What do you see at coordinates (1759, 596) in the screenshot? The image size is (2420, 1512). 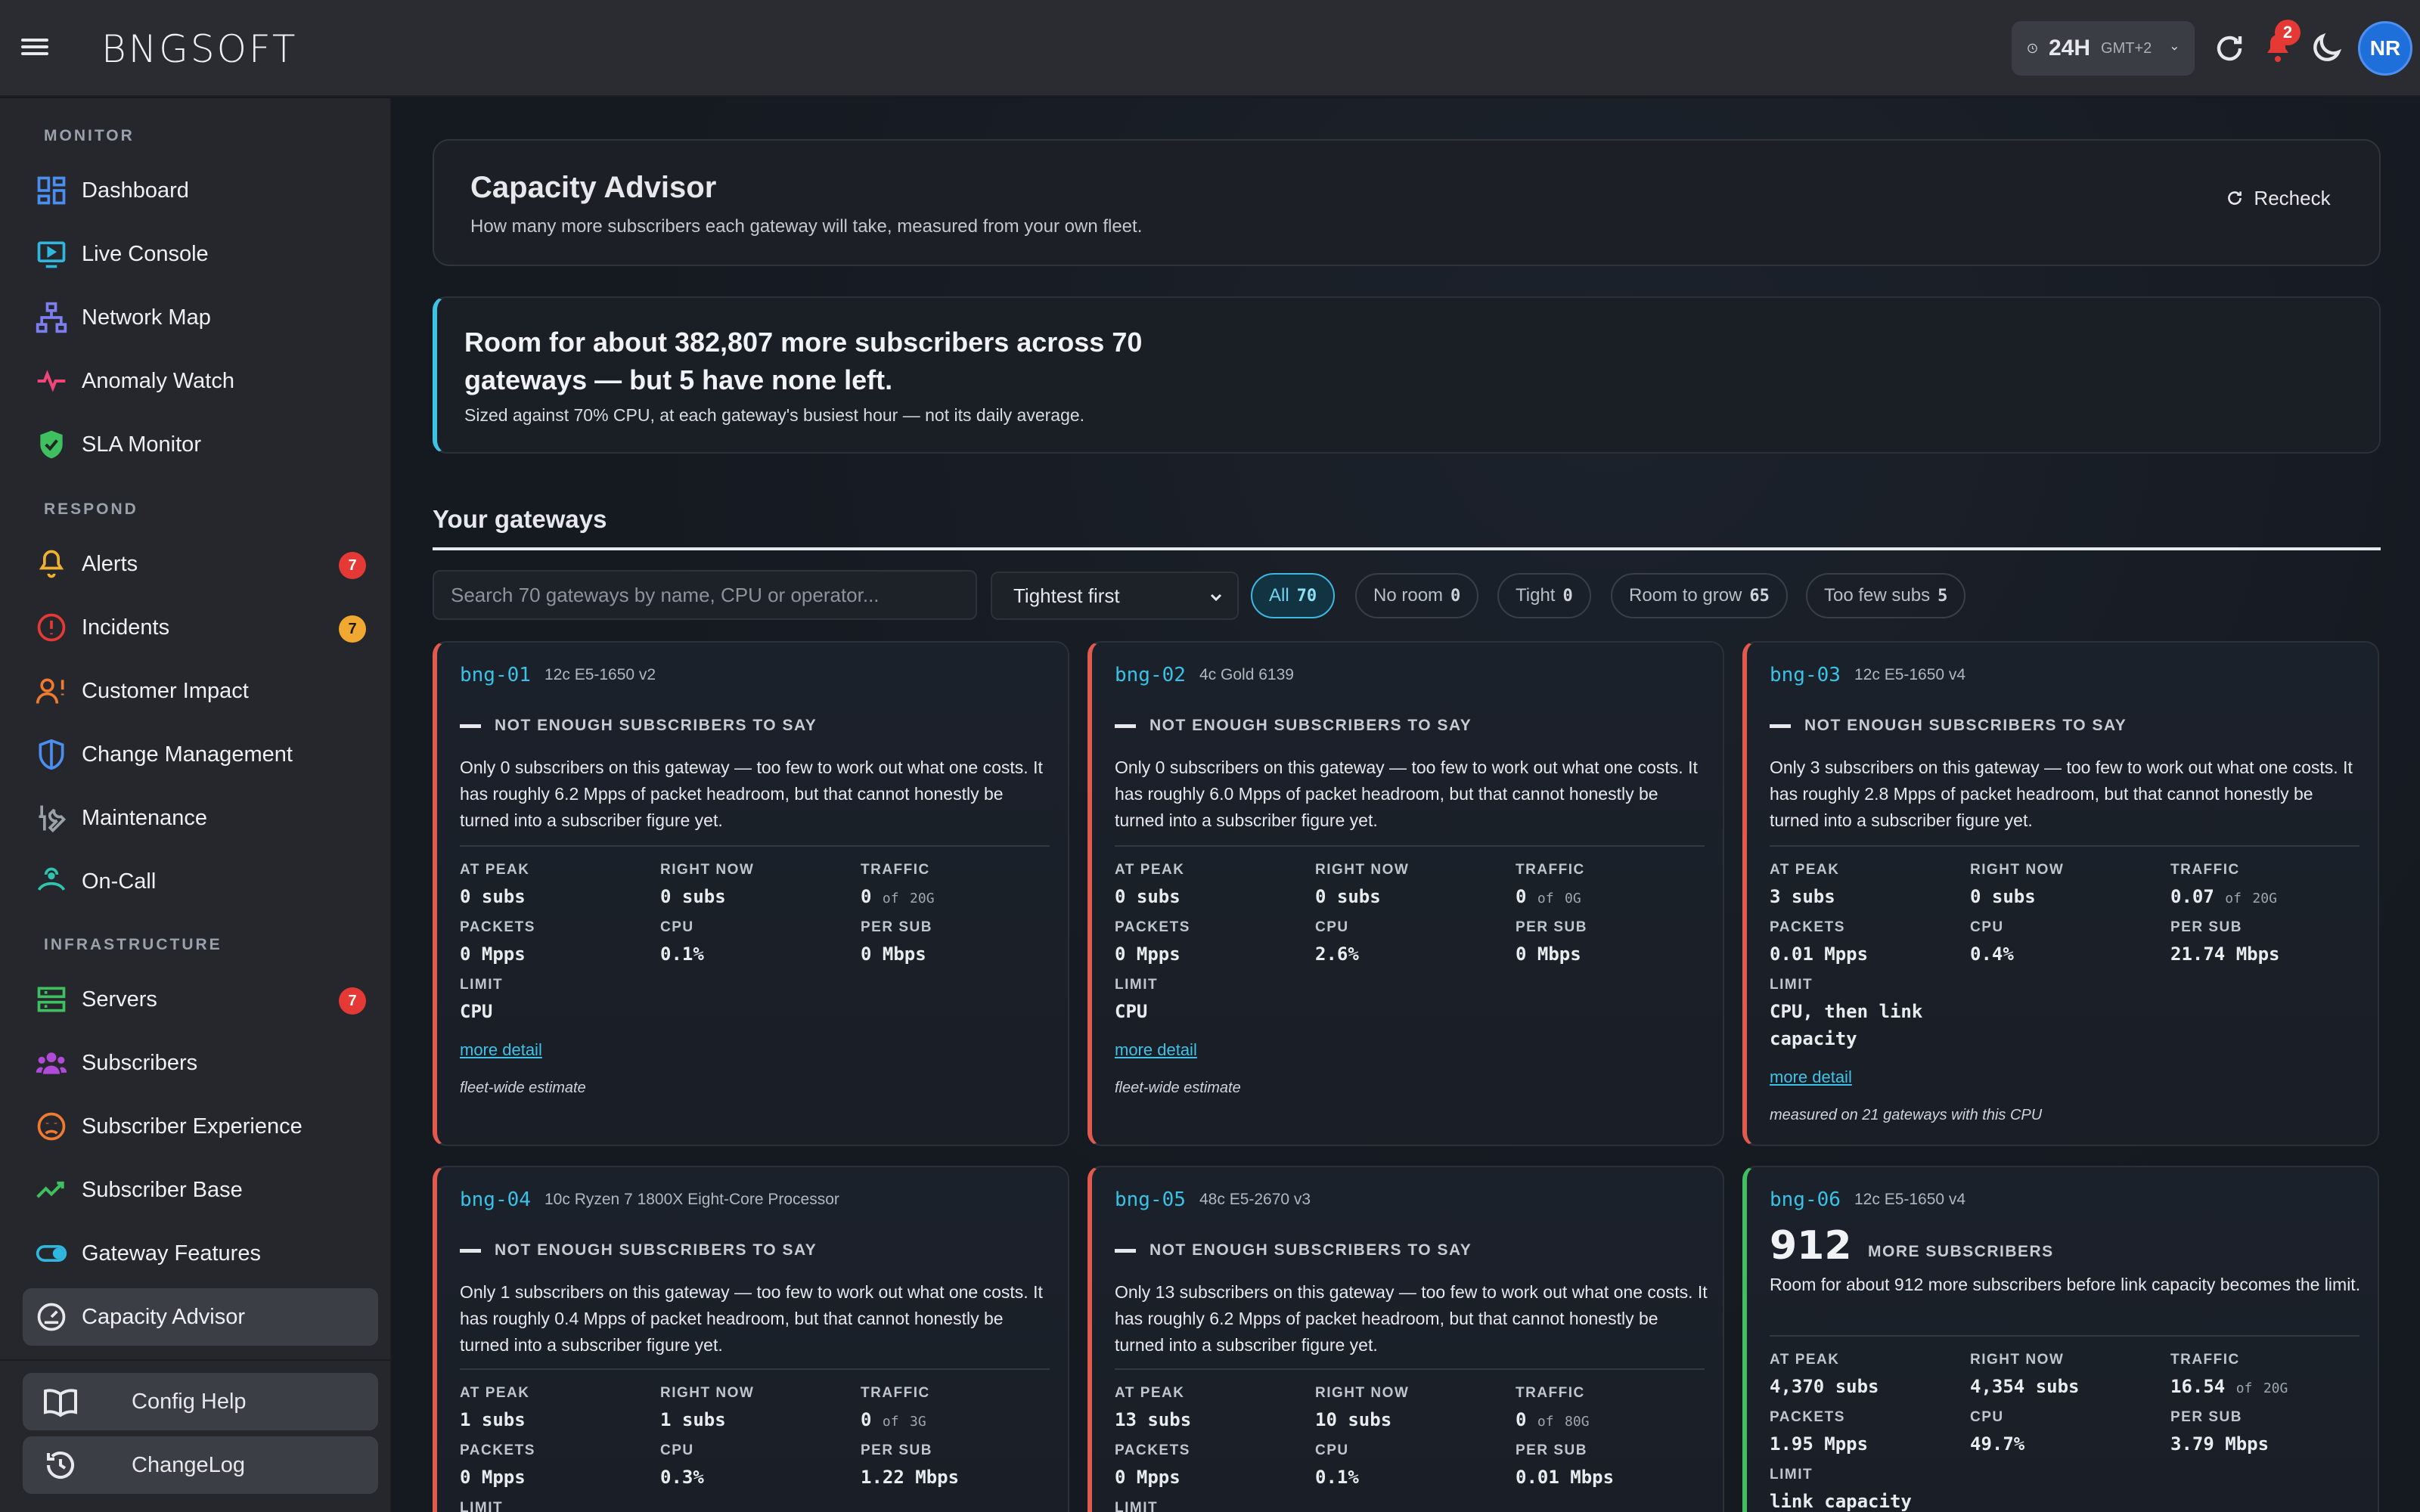 I see `chip-count: 65` at bounding box center [1759, 596].